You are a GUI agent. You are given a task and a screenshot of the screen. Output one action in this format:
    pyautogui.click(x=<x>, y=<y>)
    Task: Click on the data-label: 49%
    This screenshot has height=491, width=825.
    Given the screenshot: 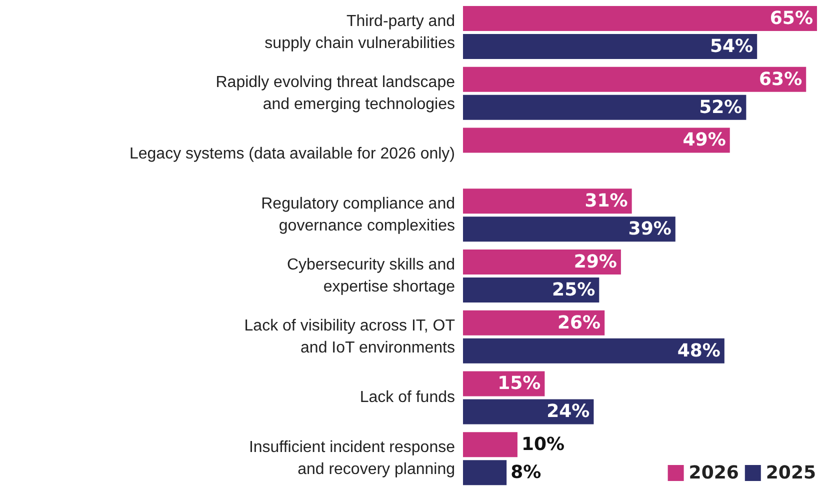 What is the action you would take?
    pyautogui.click(x=704, y=140)
    